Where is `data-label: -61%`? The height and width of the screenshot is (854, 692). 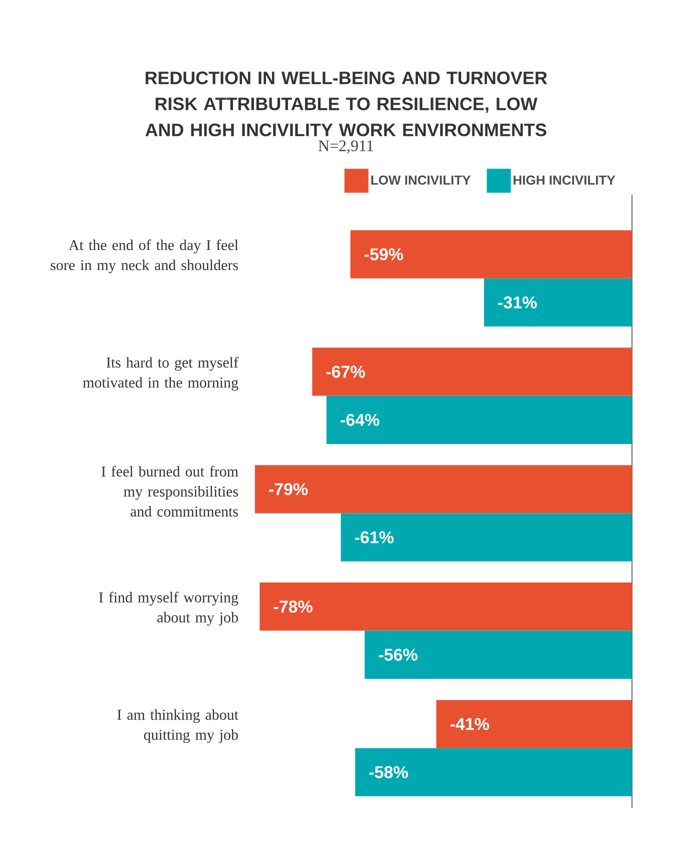 data-label: -61% is located at coordinates (374, 537).